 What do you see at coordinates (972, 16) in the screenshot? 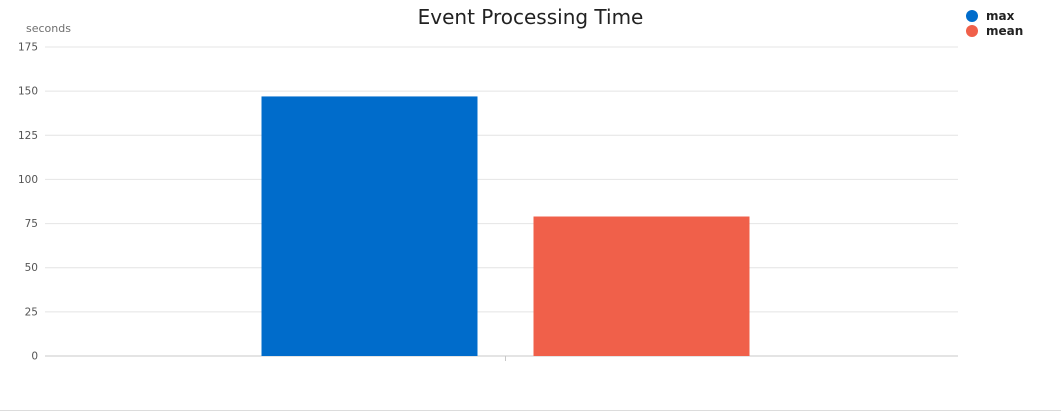
I see `legend-swatch-max` at bounding box center [972, 16].